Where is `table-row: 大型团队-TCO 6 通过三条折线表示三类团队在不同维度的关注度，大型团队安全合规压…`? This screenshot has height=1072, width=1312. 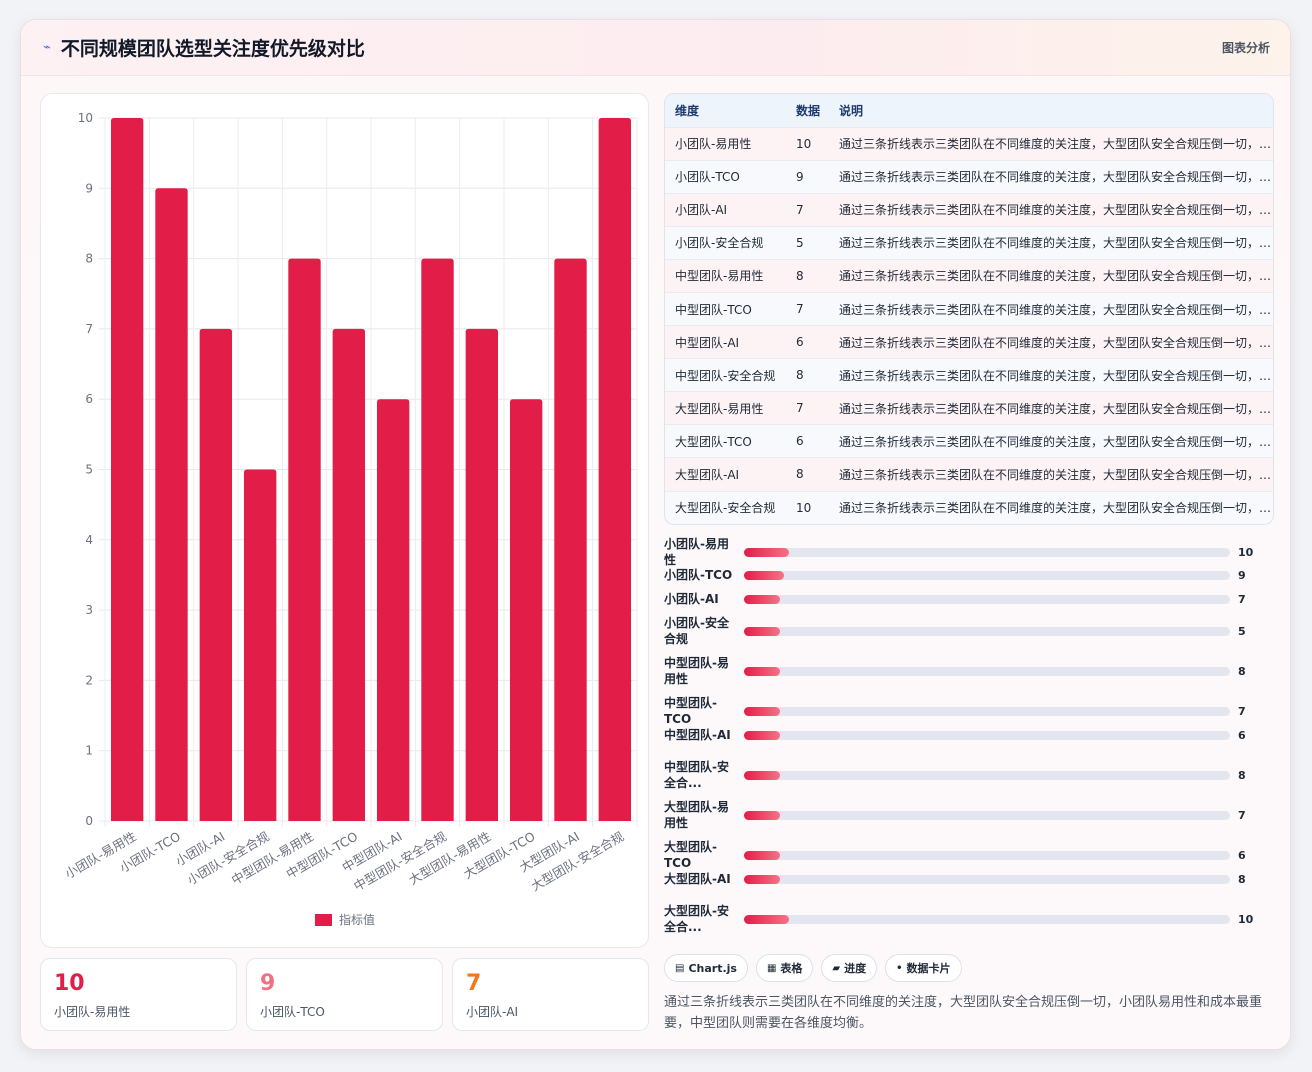 table-row: 大型团队-TCO 6 通过三条折线表示三类团队在不同维度的关注度，大型团队安全合规压… is located at coordinates (969, 441).